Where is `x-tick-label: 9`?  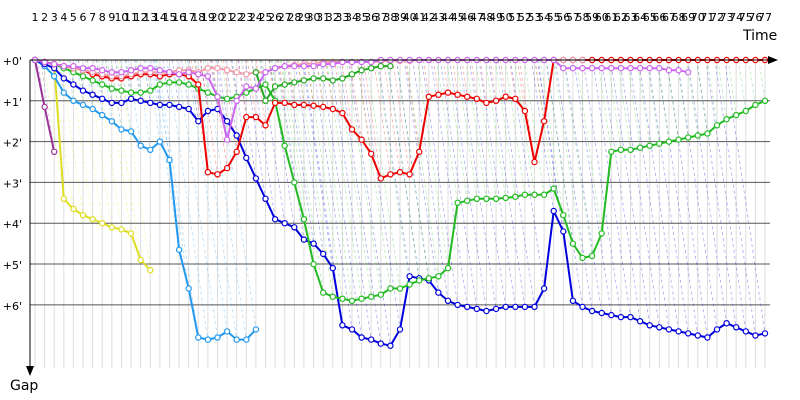
x-tick-label: 9 is located at coordinates (111, 17).